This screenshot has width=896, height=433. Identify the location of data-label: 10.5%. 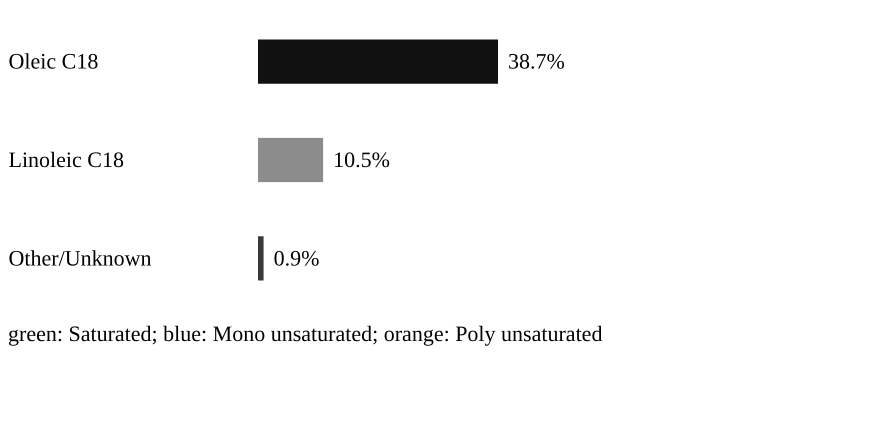
(361, 159).